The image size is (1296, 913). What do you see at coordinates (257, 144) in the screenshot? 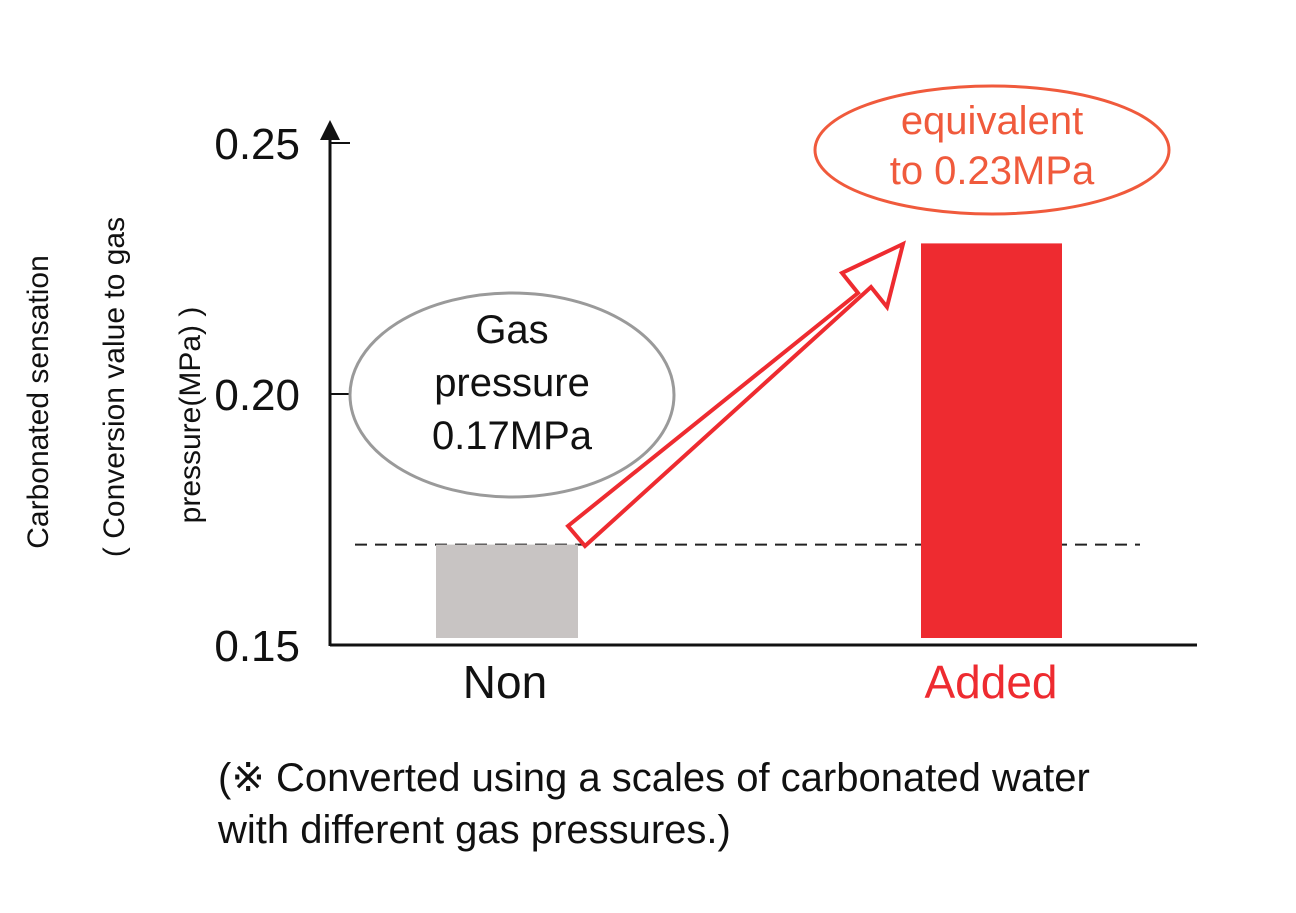
I see `y-tick-label: 0.25` at bounding box center [257, 144].